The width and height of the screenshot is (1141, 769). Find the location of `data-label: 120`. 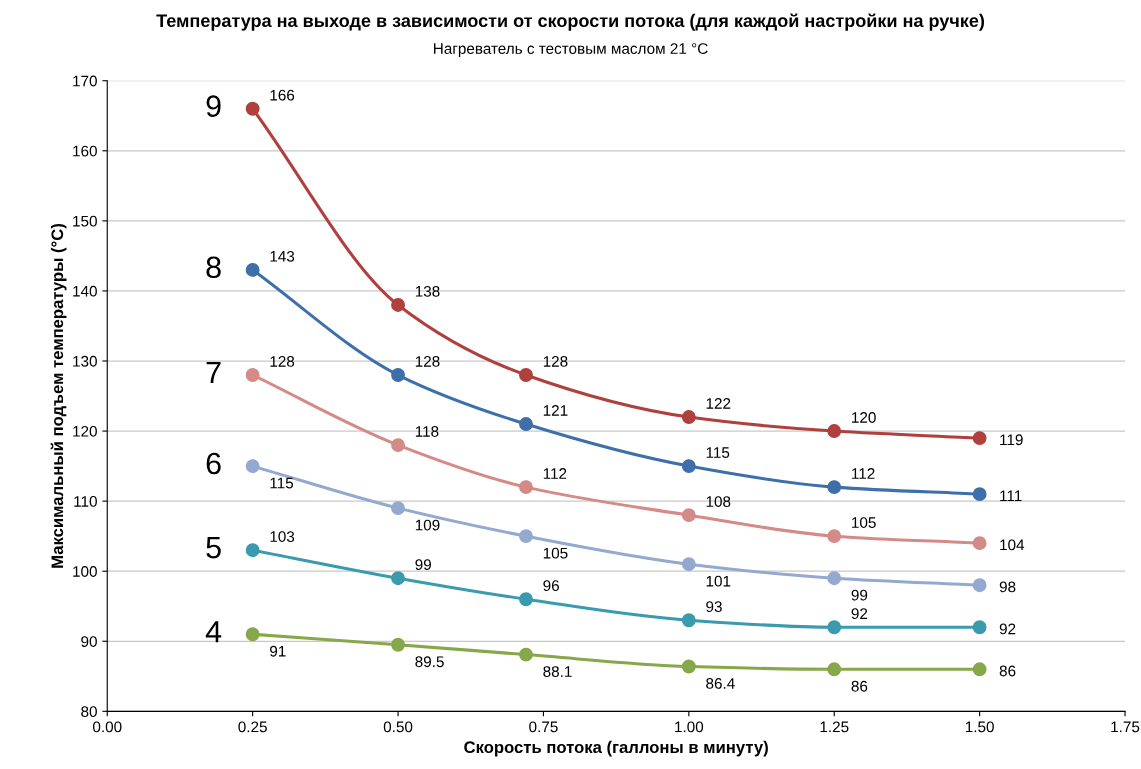

data-label: 120 is located at coordinates (864, 417).